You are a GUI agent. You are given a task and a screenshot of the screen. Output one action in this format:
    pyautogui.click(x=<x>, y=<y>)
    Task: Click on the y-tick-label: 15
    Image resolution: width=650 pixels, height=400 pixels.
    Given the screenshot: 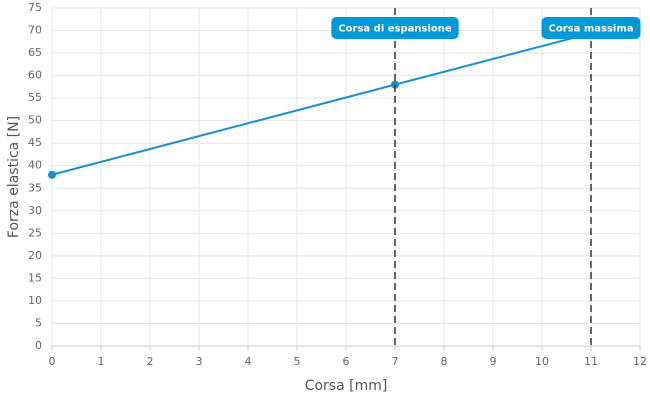 What is the action you would take?
    pyautogui.click(x=35, y=277)
    